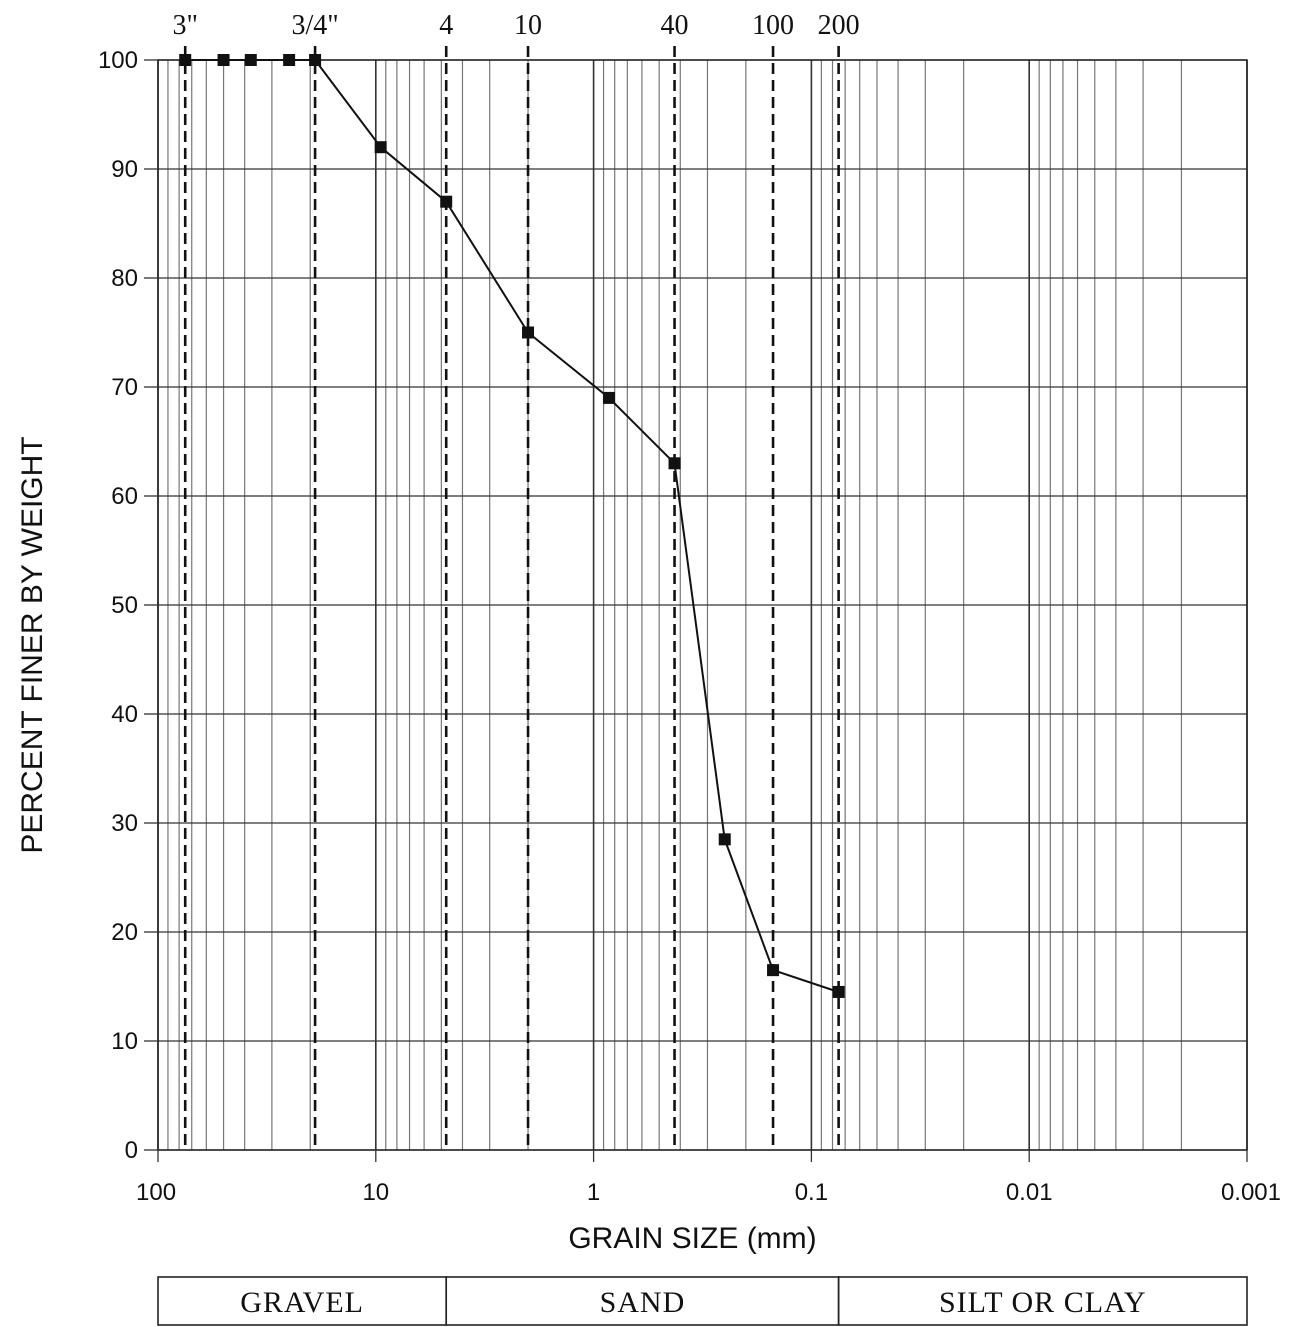  I want to click on y-tick-label: 10, so click(124, 1041).